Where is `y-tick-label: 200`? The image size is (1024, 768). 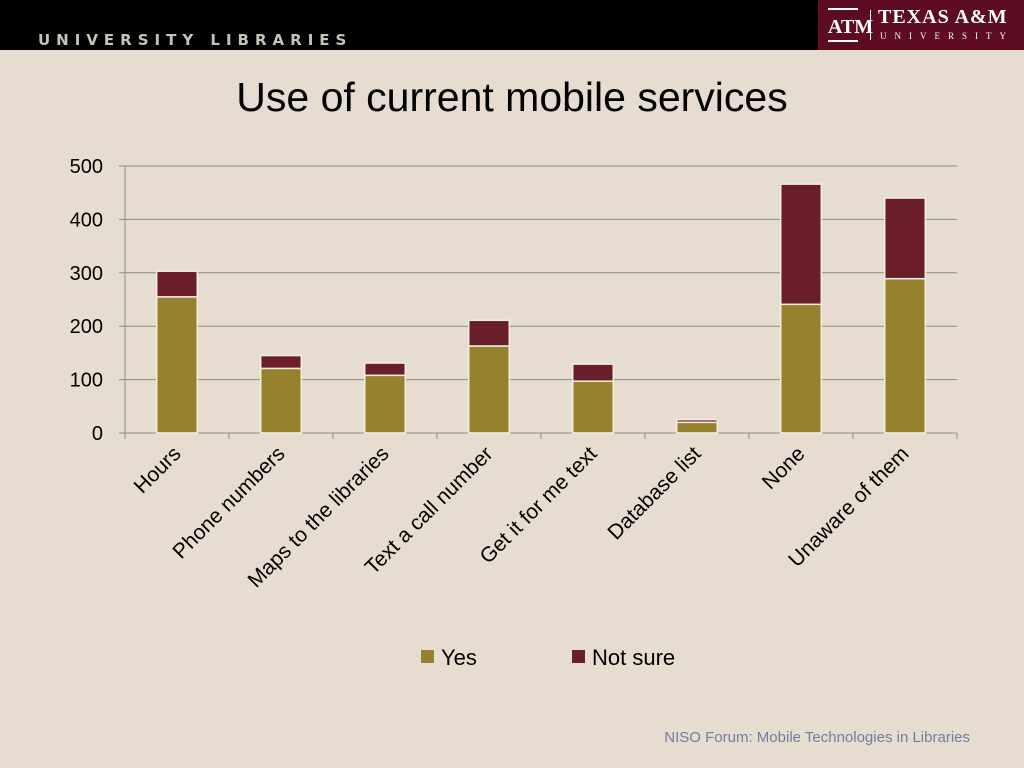
y-tick-label: 200 is located at coordinates (86, 327).